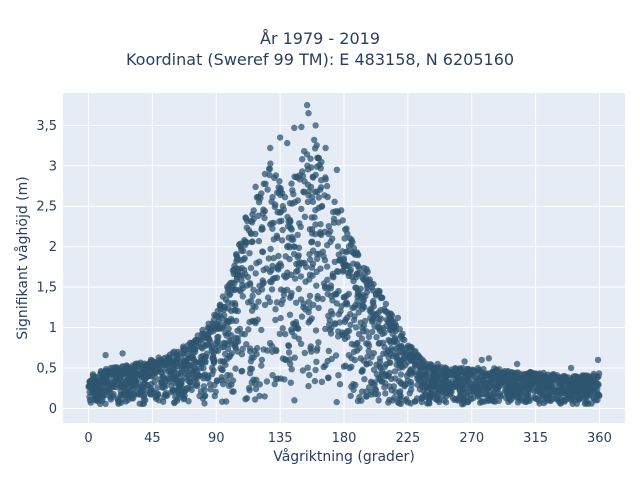 This screenshot has width=640, height=480. What do you see at coordinates (320, 38) in the screenshot?
I see `chart-title-line-1: År 1979 - 2019` at bounding box center [320, 38].